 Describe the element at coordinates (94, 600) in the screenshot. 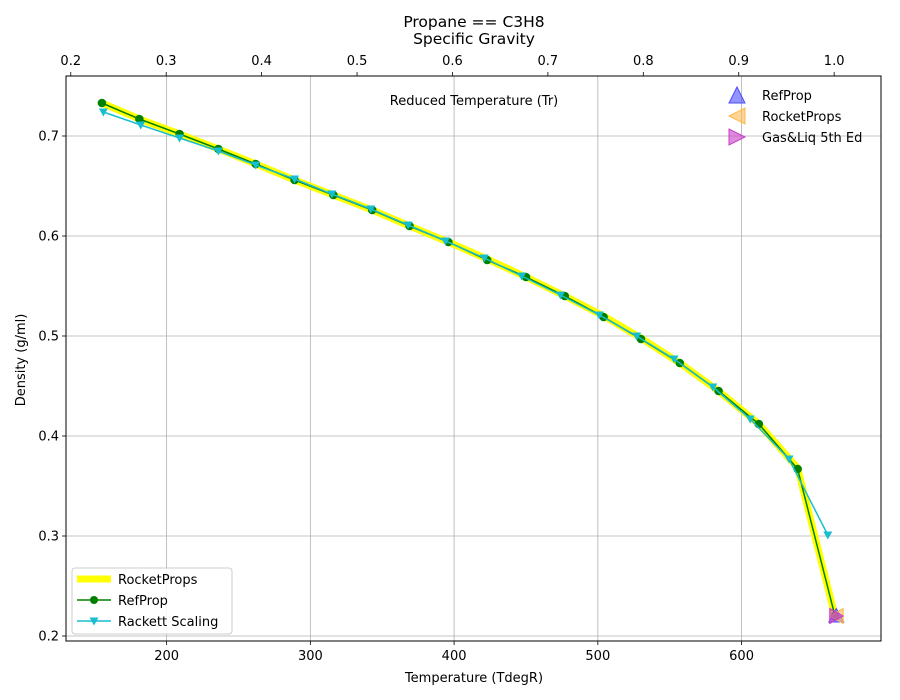

I see `legend-refprop-marker` at that location.